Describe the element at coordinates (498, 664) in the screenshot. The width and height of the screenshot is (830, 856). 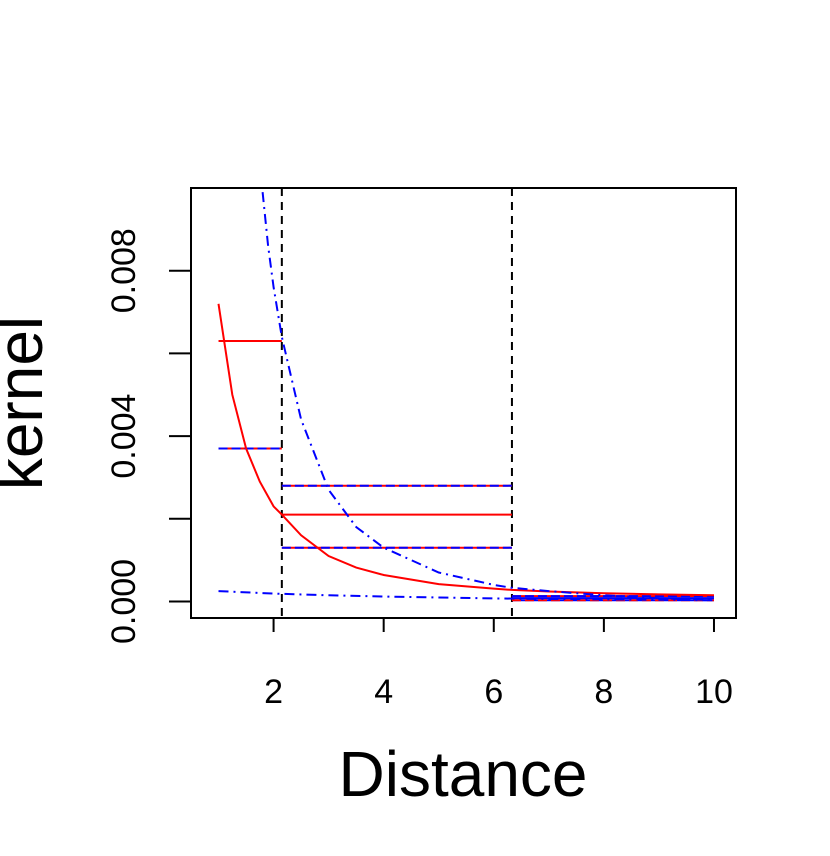
I see `x-axis: 2 4 6 8 10` at that location.